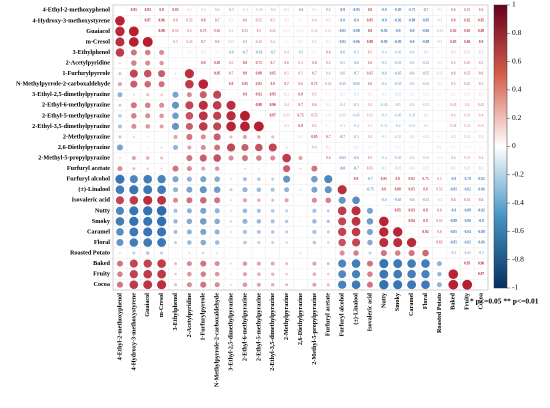 This screenshot has height=408, width=550. I want to click on correlation-value: 0.97, so click(273, 116).